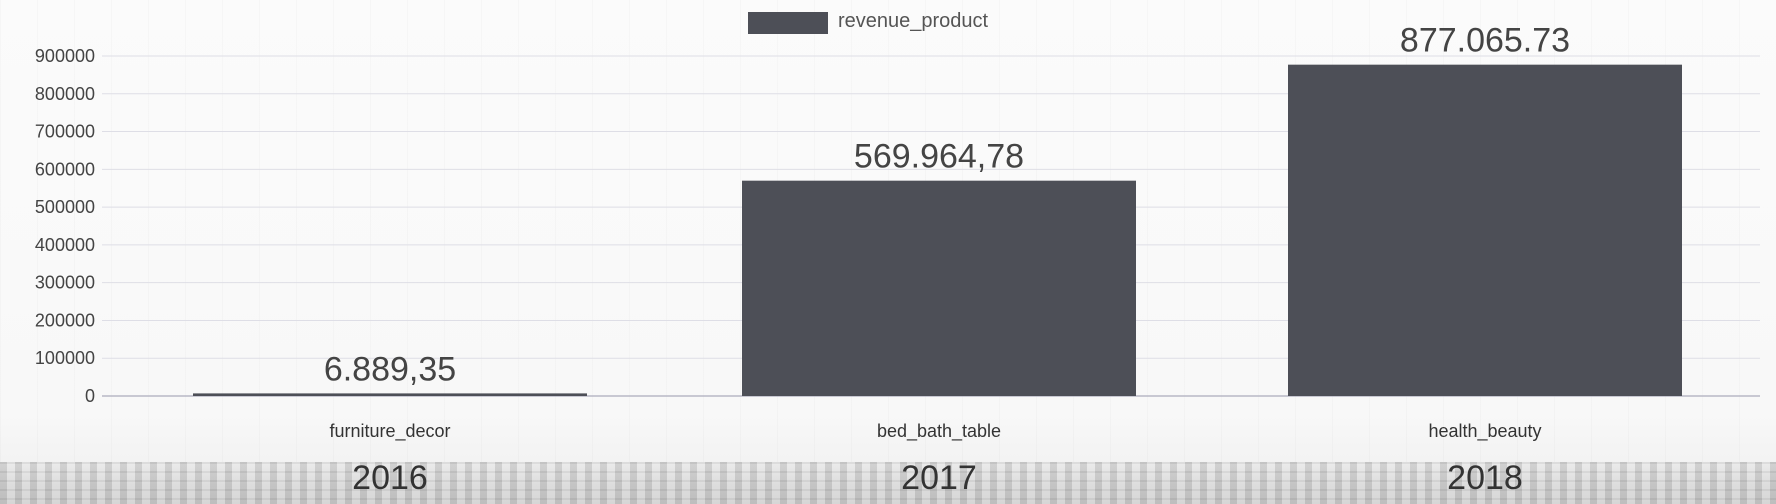  I want to click on background-photo-strip, so click(888, 483).